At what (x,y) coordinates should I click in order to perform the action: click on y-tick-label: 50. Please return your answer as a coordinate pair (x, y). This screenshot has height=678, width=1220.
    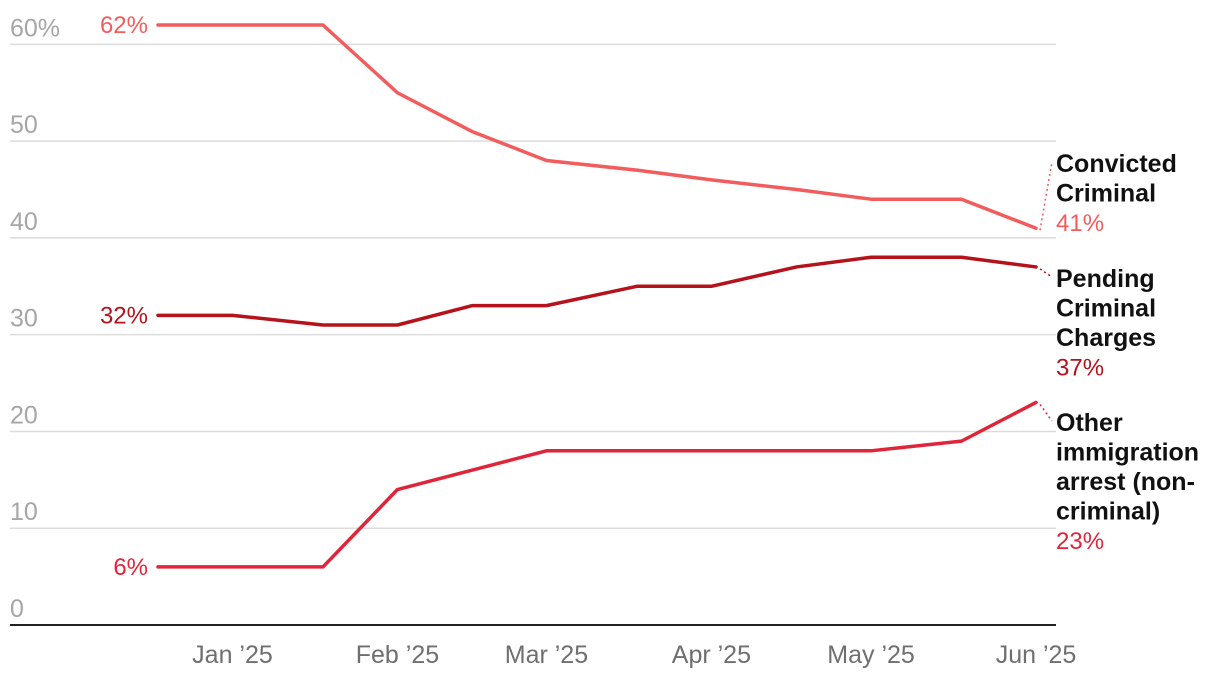
    Looking at the image, I should click on (24, 125).